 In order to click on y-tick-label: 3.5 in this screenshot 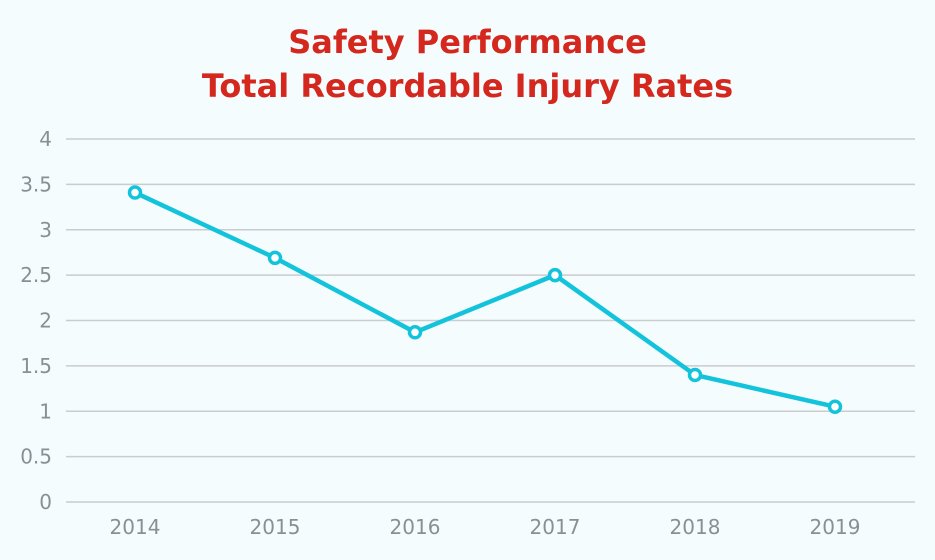, I will do `click(36, 184)`.